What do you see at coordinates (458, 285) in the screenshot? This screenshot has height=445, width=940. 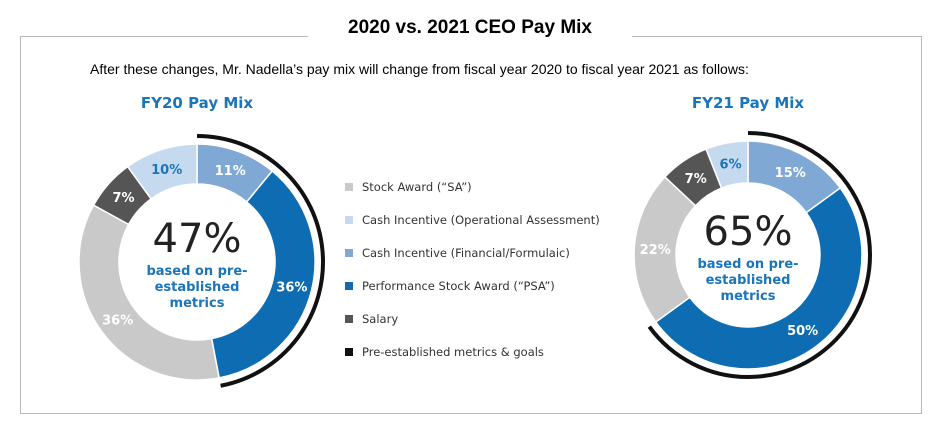 I see `legend-label: Performance Stock Award (“PSA”)` at bounding box center [458, 285].